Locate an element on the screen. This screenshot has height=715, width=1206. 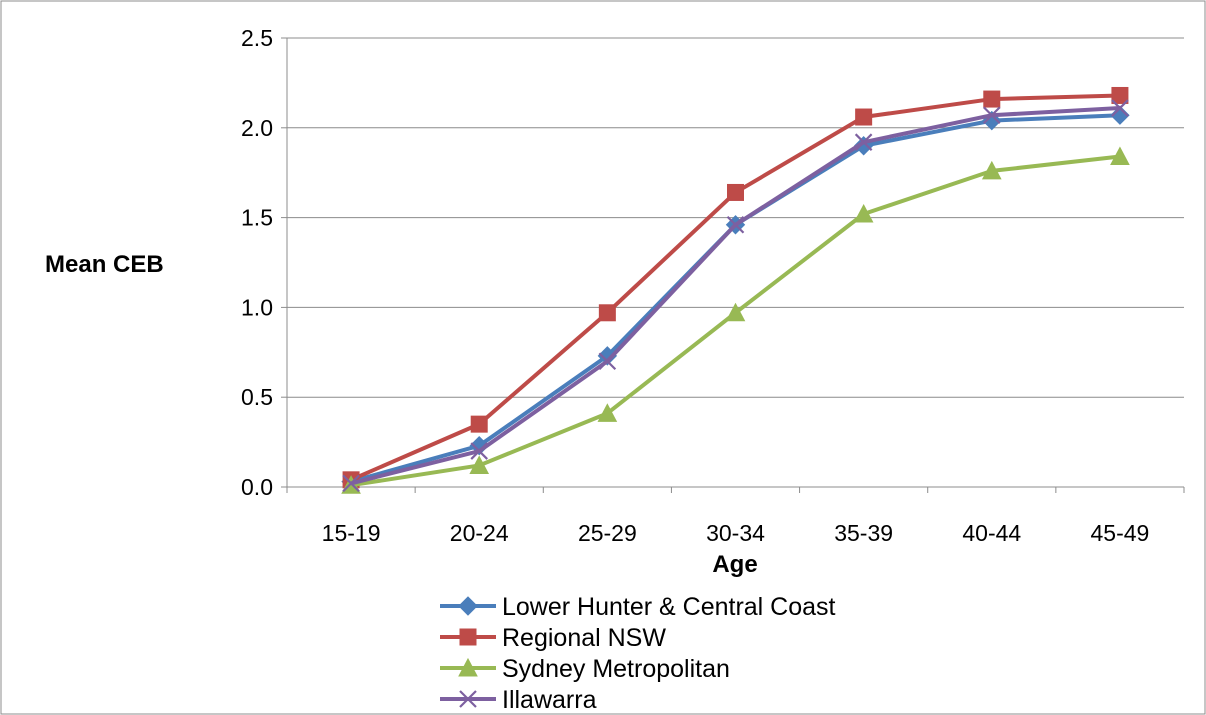
x-tick-label: 30-34 is located at coordinates (735, 533).